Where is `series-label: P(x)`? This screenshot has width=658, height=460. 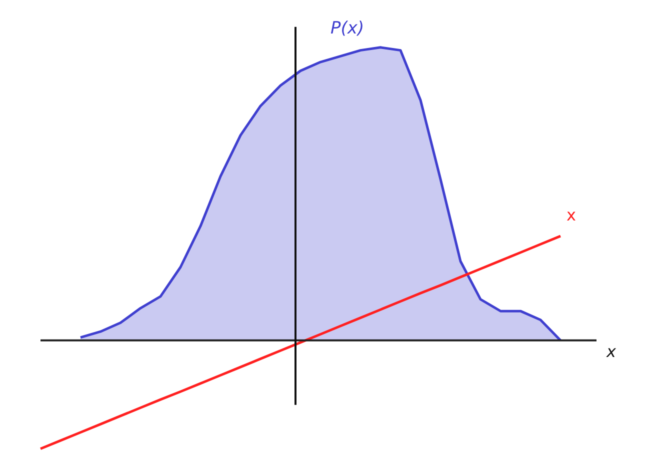 series-label: P(x) is located at coordinates (347, 28).